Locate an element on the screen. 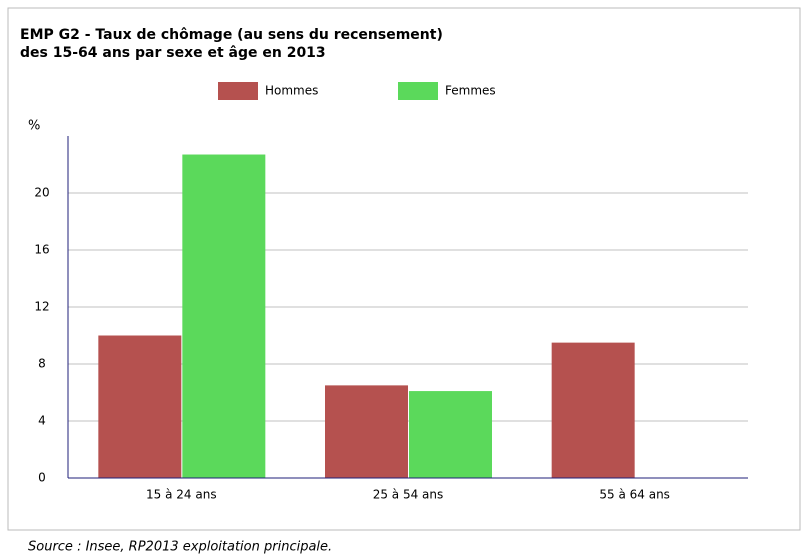 The height and width of the screenshot is (559, 809). y-axis-label: % is located at coordinates (34, 126).